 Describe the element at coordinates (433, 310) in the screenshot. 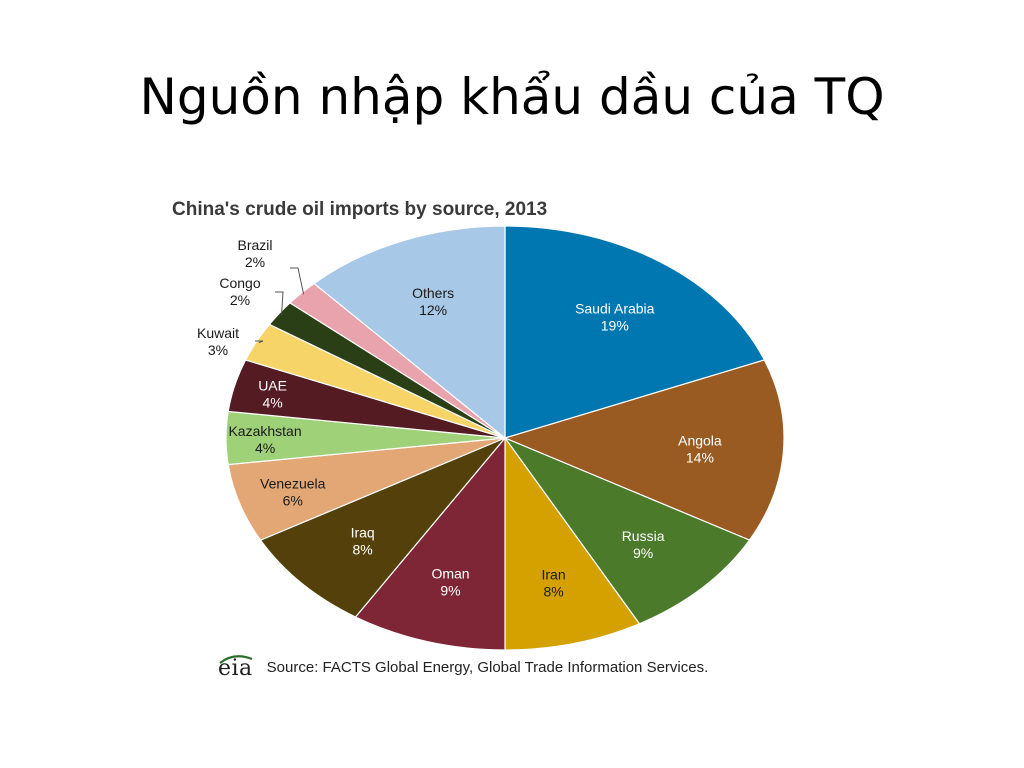

I see `pie-label-value: 12%` at that location.